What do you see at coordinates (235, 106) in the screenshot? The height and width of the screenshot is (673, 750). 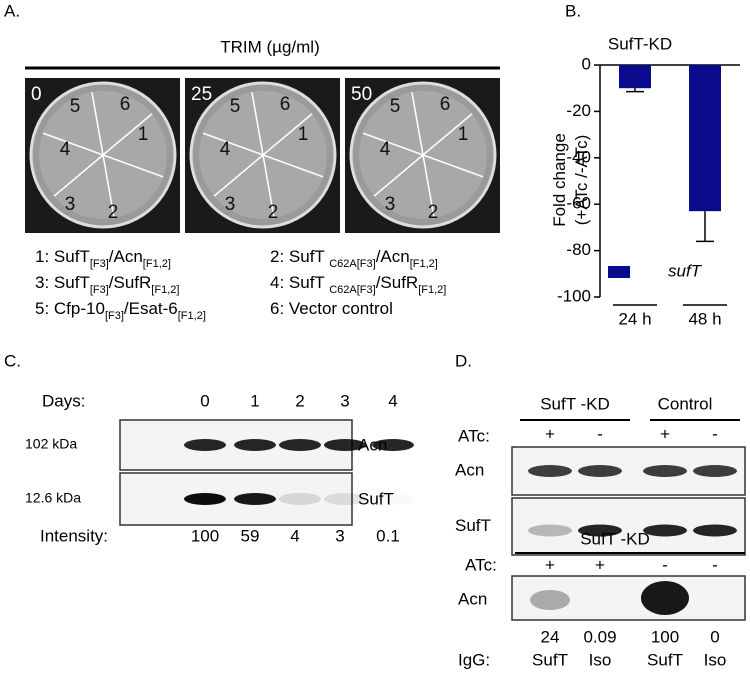 I see `sector-label: 5` at bounding box center [235, 106].